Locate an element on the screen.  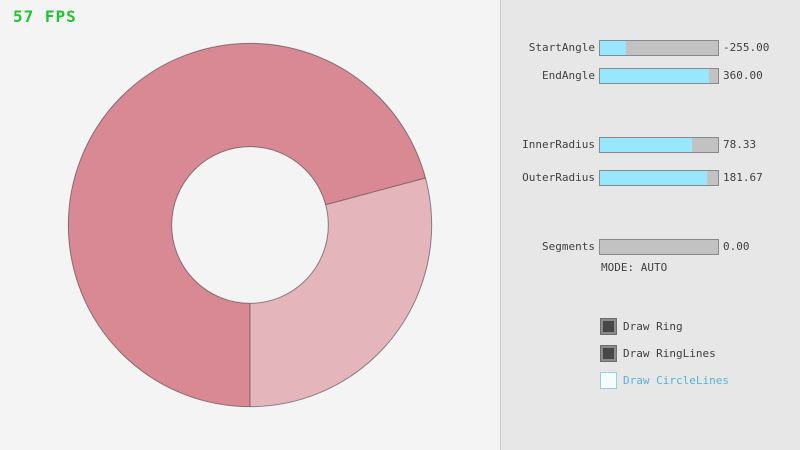
segments-row: Segments 0.00 is located at coordinates (650, 247).